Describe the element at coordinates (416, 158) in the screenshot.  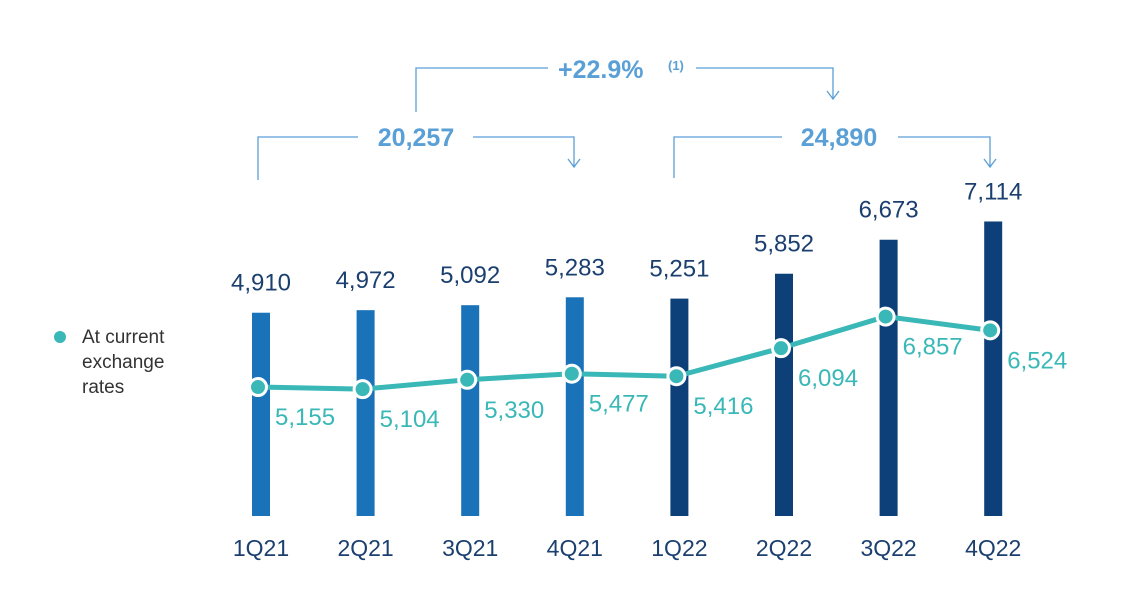
I see `total-2021-bracket-line` at that location.